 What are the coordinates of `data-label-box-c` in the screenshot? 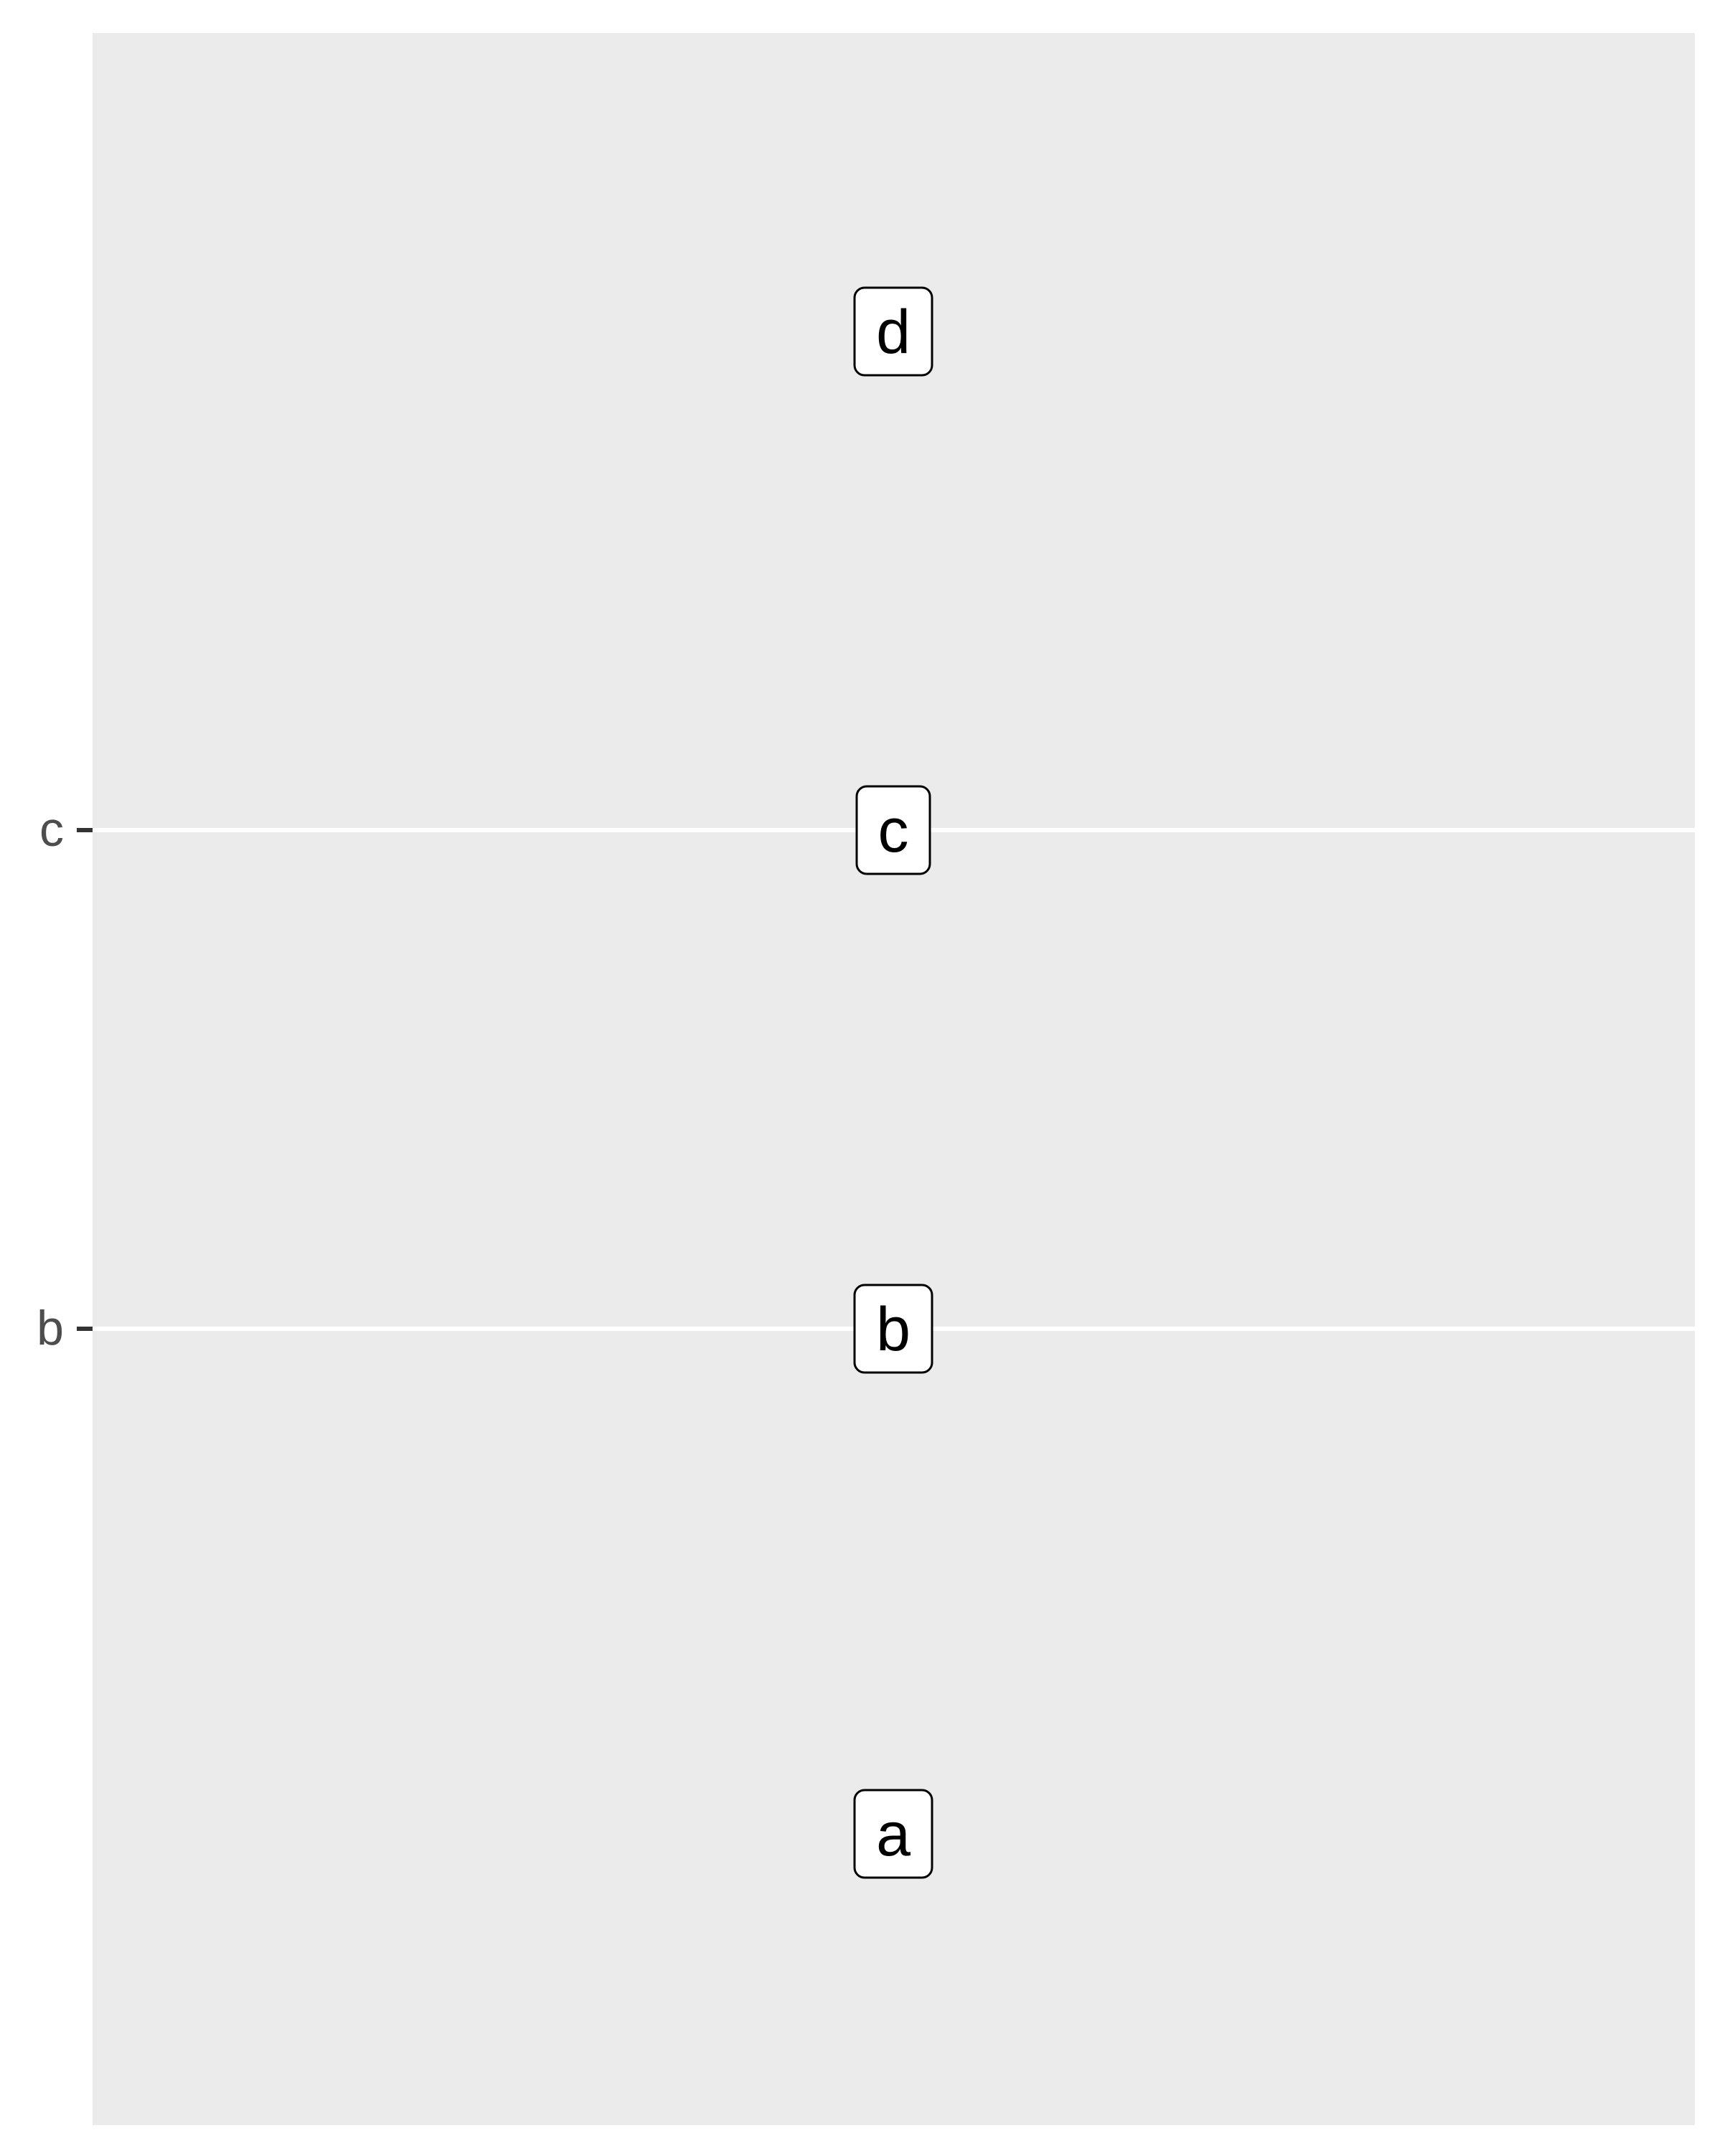 It's located at (893, 830).